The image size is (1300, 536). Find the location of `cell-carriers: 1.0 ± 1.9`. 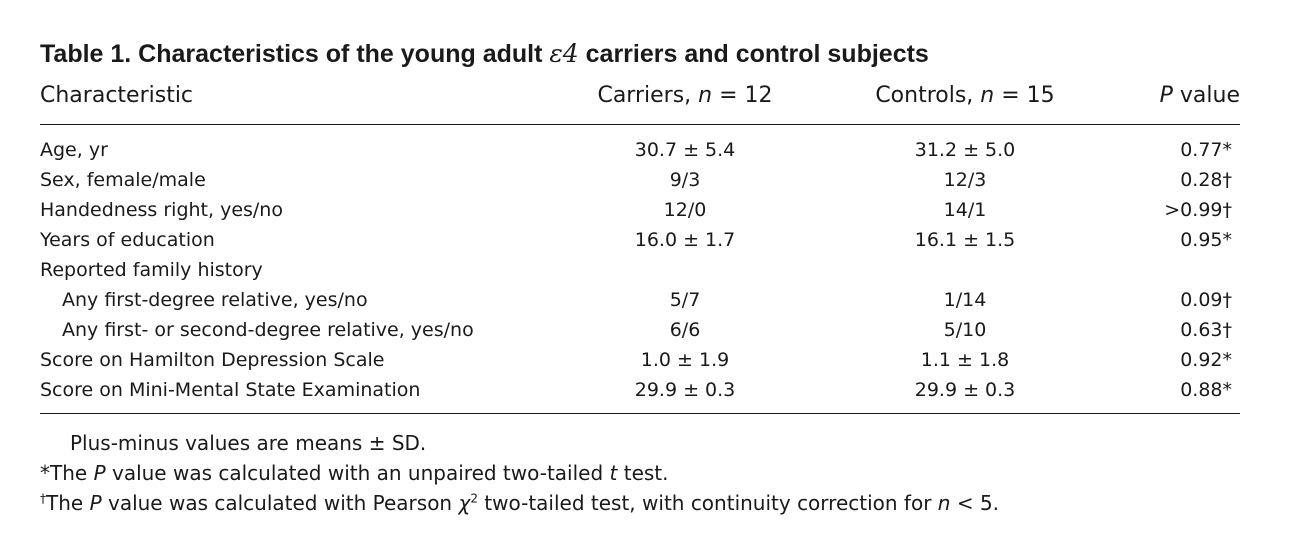

cell-carriers: 1.0 ± 1.9 is located at coordinates (685, 360).